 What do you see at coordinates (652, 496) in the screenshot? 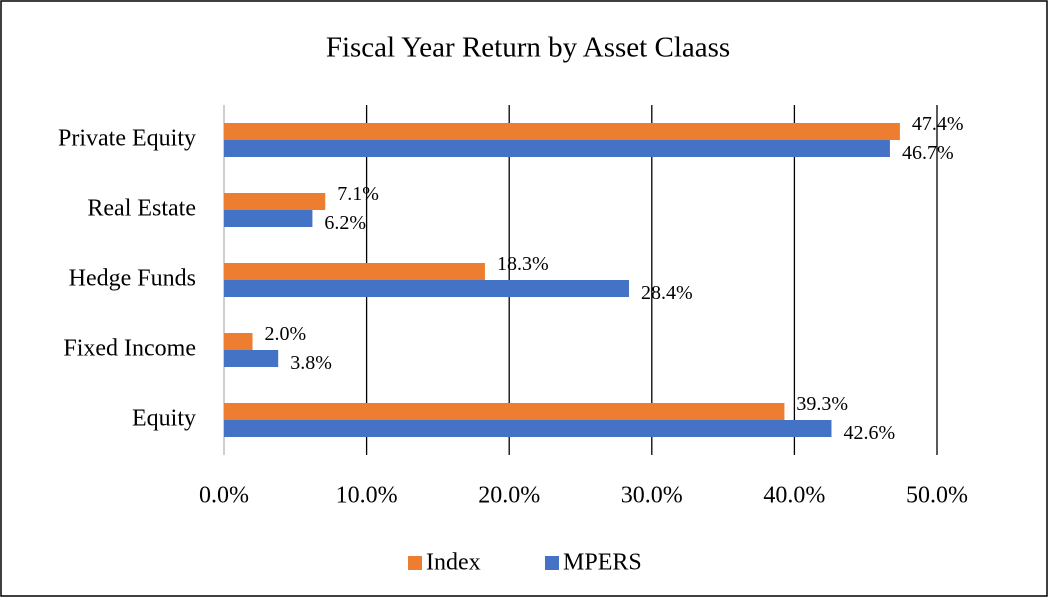
I see `x-tick-label: 30.0%` at bounding box center [652, 496].